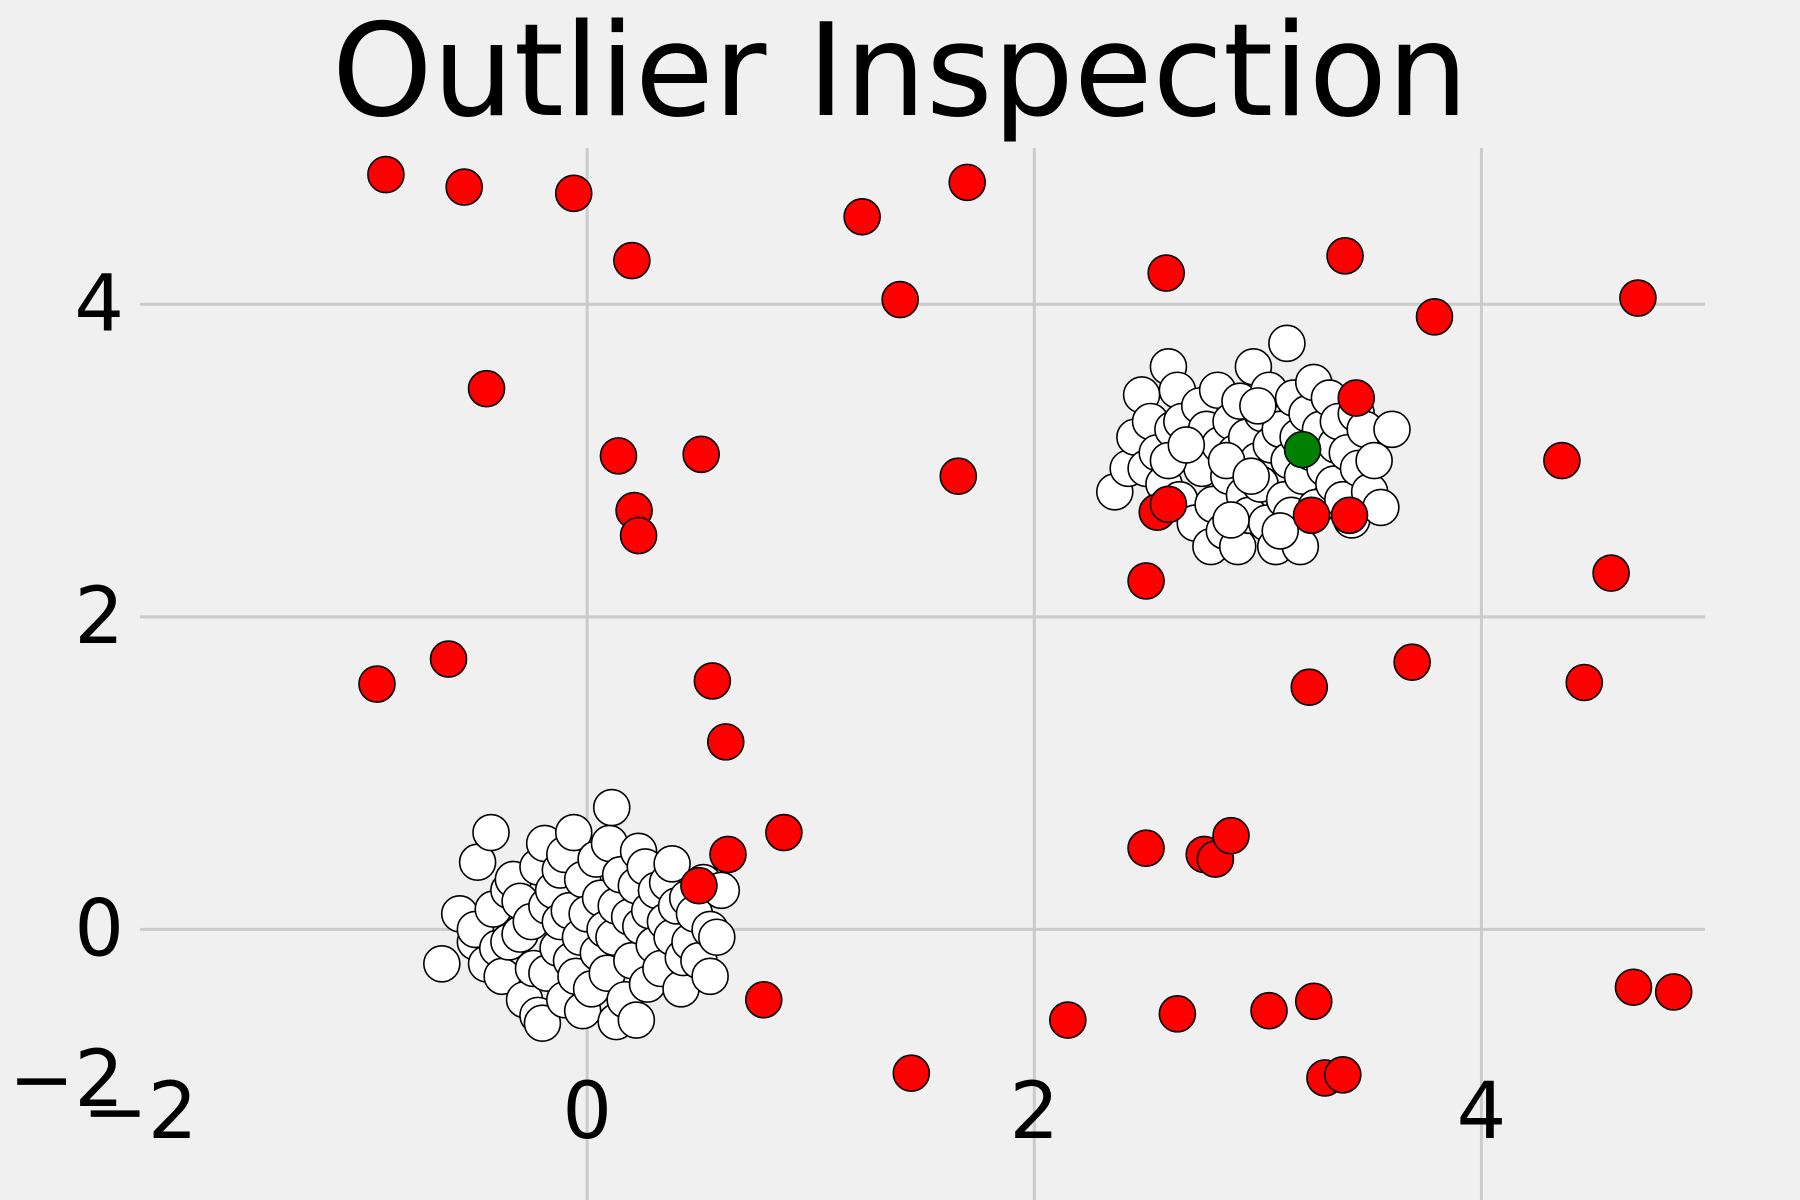 This screenshot has height=1200, width=1800. What do you see at coordinates (1302, 449) in the screenshot?
I see `highlight-point` at bounding box center [1302, 449].